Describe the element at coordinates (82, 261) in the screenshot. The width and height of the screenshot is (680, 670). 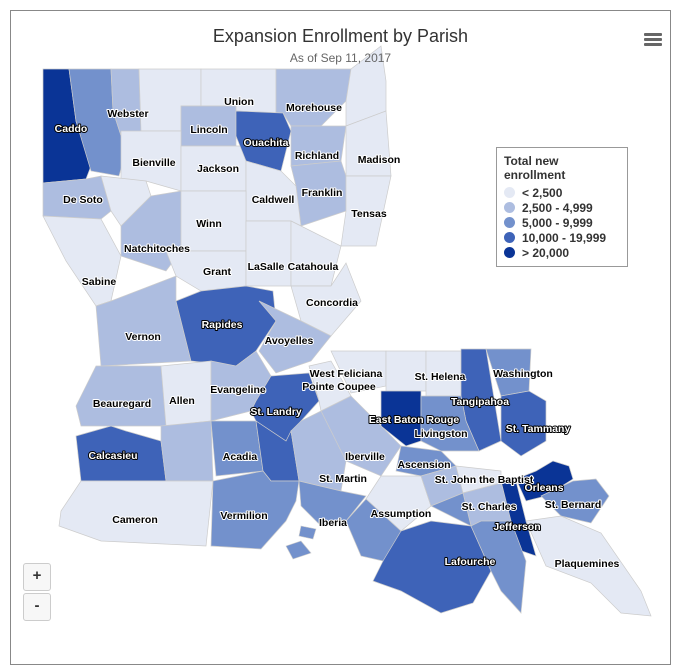
I see `parish-sabine` at that location.